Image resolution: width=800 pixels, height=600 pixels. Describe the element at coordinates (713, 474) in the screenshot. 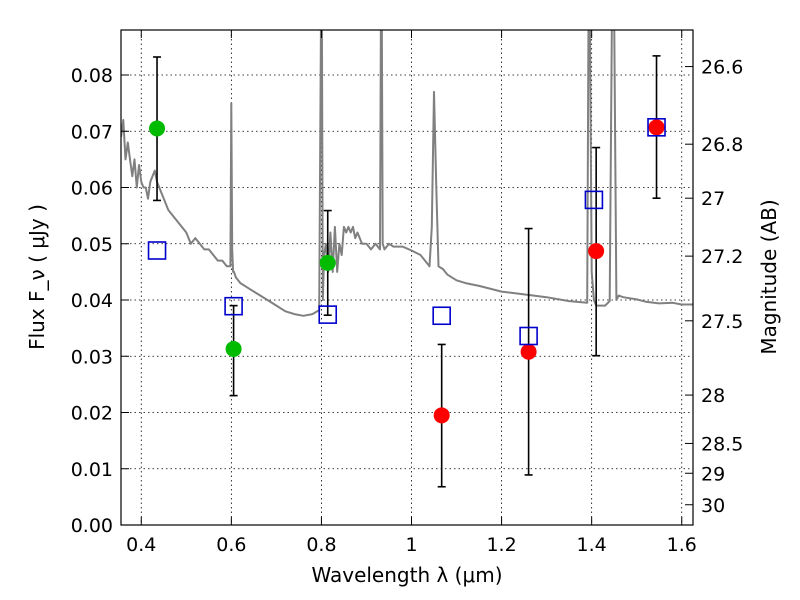

I see `right-tick-label: 29` at that location.